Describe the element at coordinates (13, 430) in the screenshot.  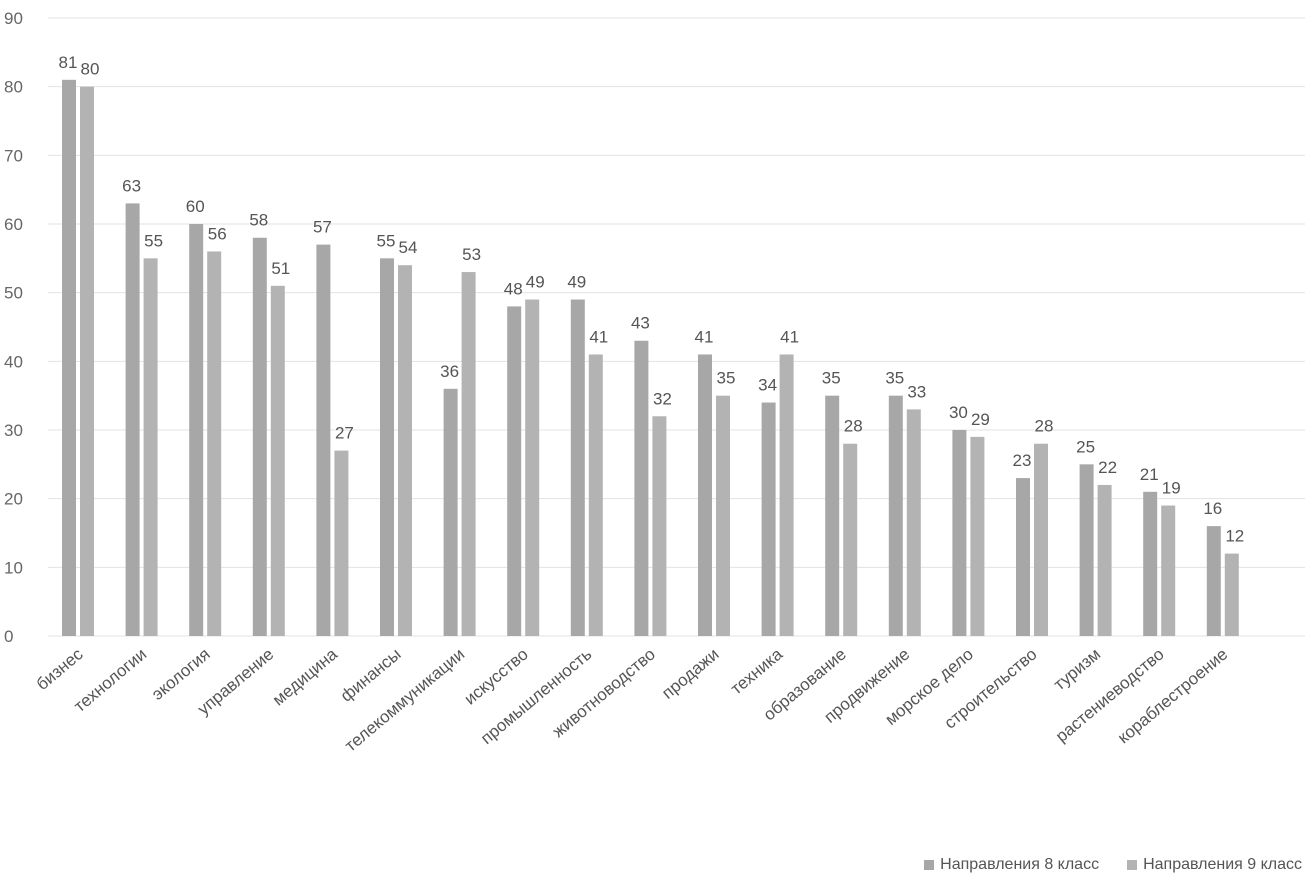
I see `y-tick-label: 30` at that location.